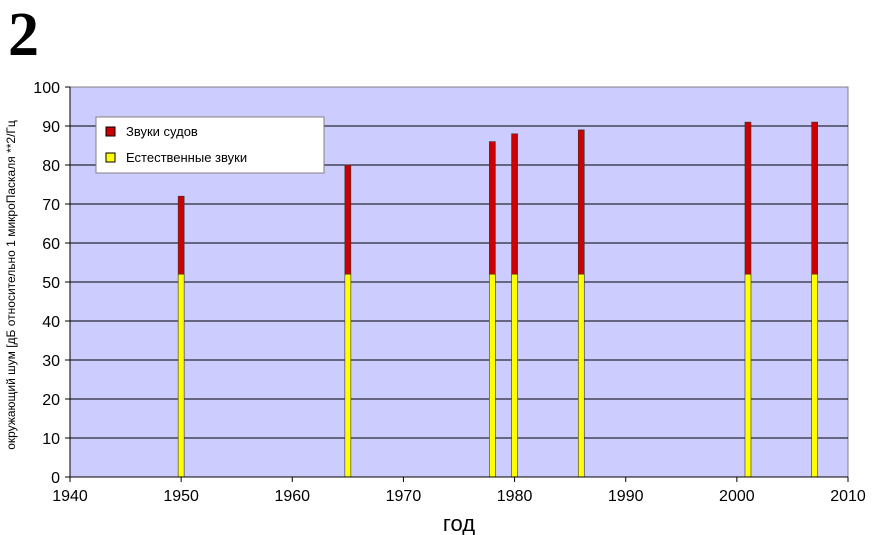  Describe the element at coordinates (737, 496) in the screenshot. I see `x-tick-label: 2000` at that location.